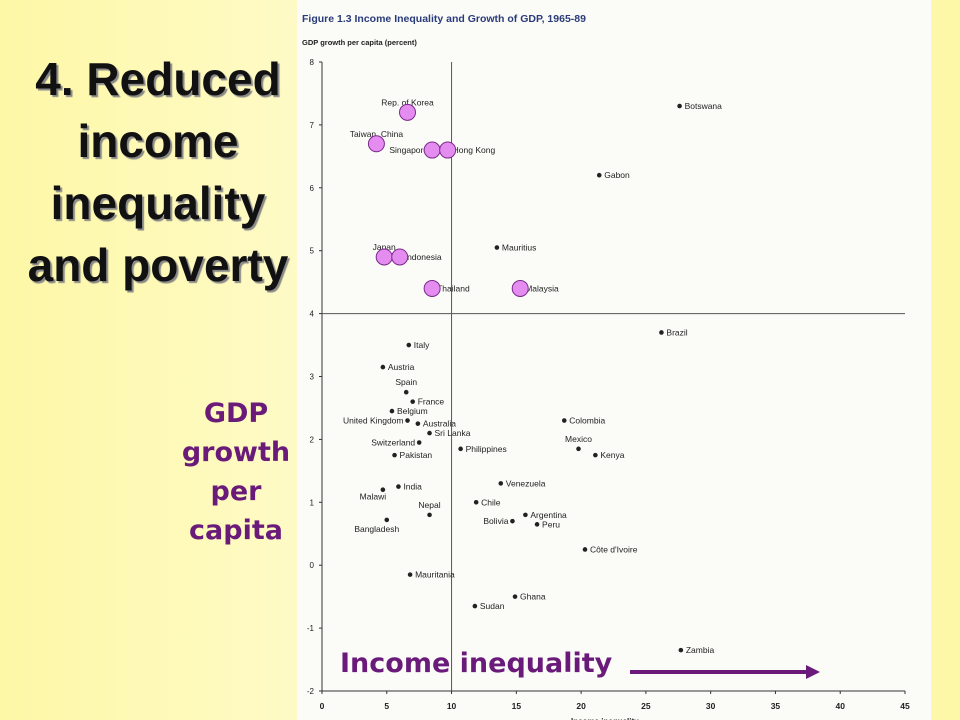 Image resolution: width=960 pixels, height=720 pixels. I want to click on y-tick-label: 8, so click(312, 62).